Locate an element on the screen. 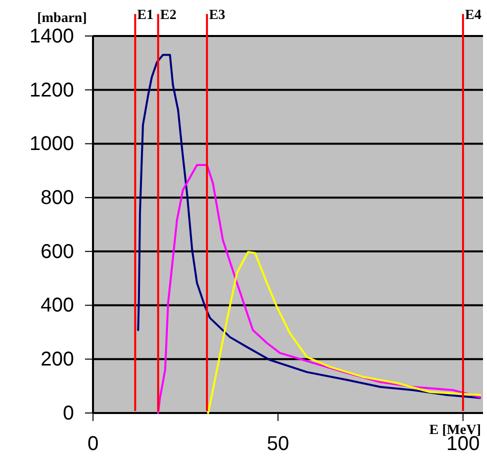 This screenshot has height=468, width=487. x-tick-label: 0 is located at coordinates (93, 444).